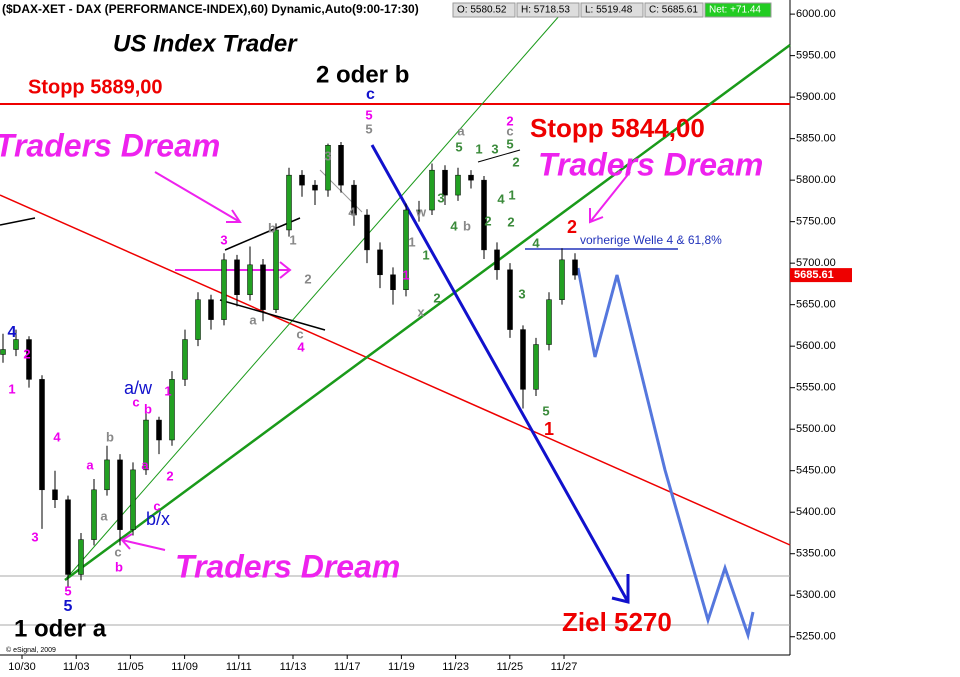  I want to click on close: C: 5685.61, so click(673, 10).